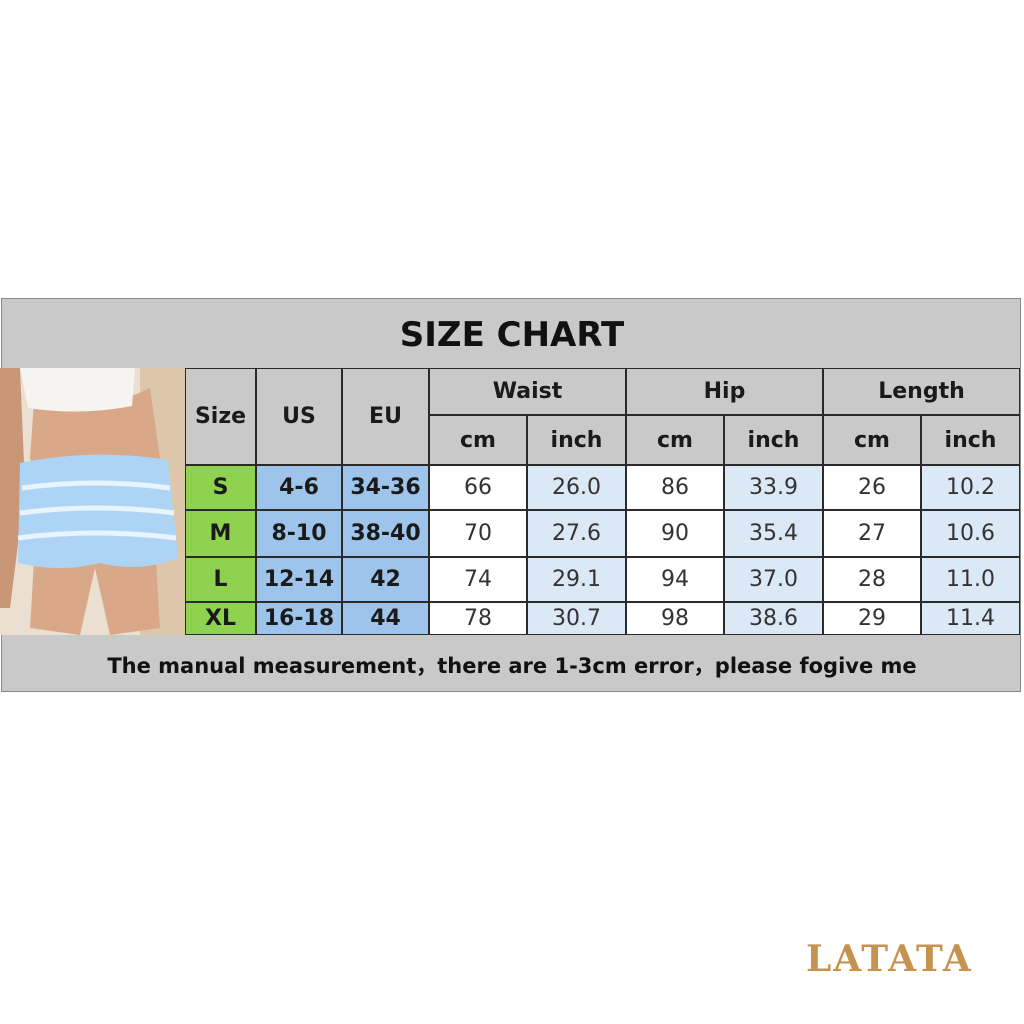  Describe the element at coordinates (773, 618) in the screenshot. I see `inch-value: 38.6` at that location.